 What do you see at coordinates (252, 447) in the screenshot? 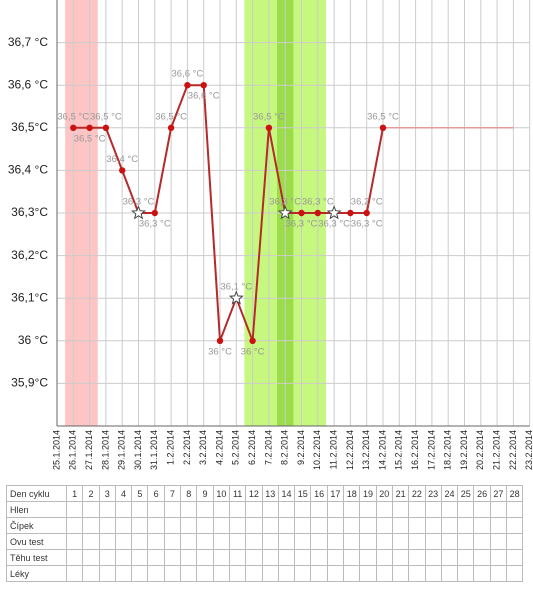
I see `x-tick-label: 6.2.2014` at bounding box center [252, 447].